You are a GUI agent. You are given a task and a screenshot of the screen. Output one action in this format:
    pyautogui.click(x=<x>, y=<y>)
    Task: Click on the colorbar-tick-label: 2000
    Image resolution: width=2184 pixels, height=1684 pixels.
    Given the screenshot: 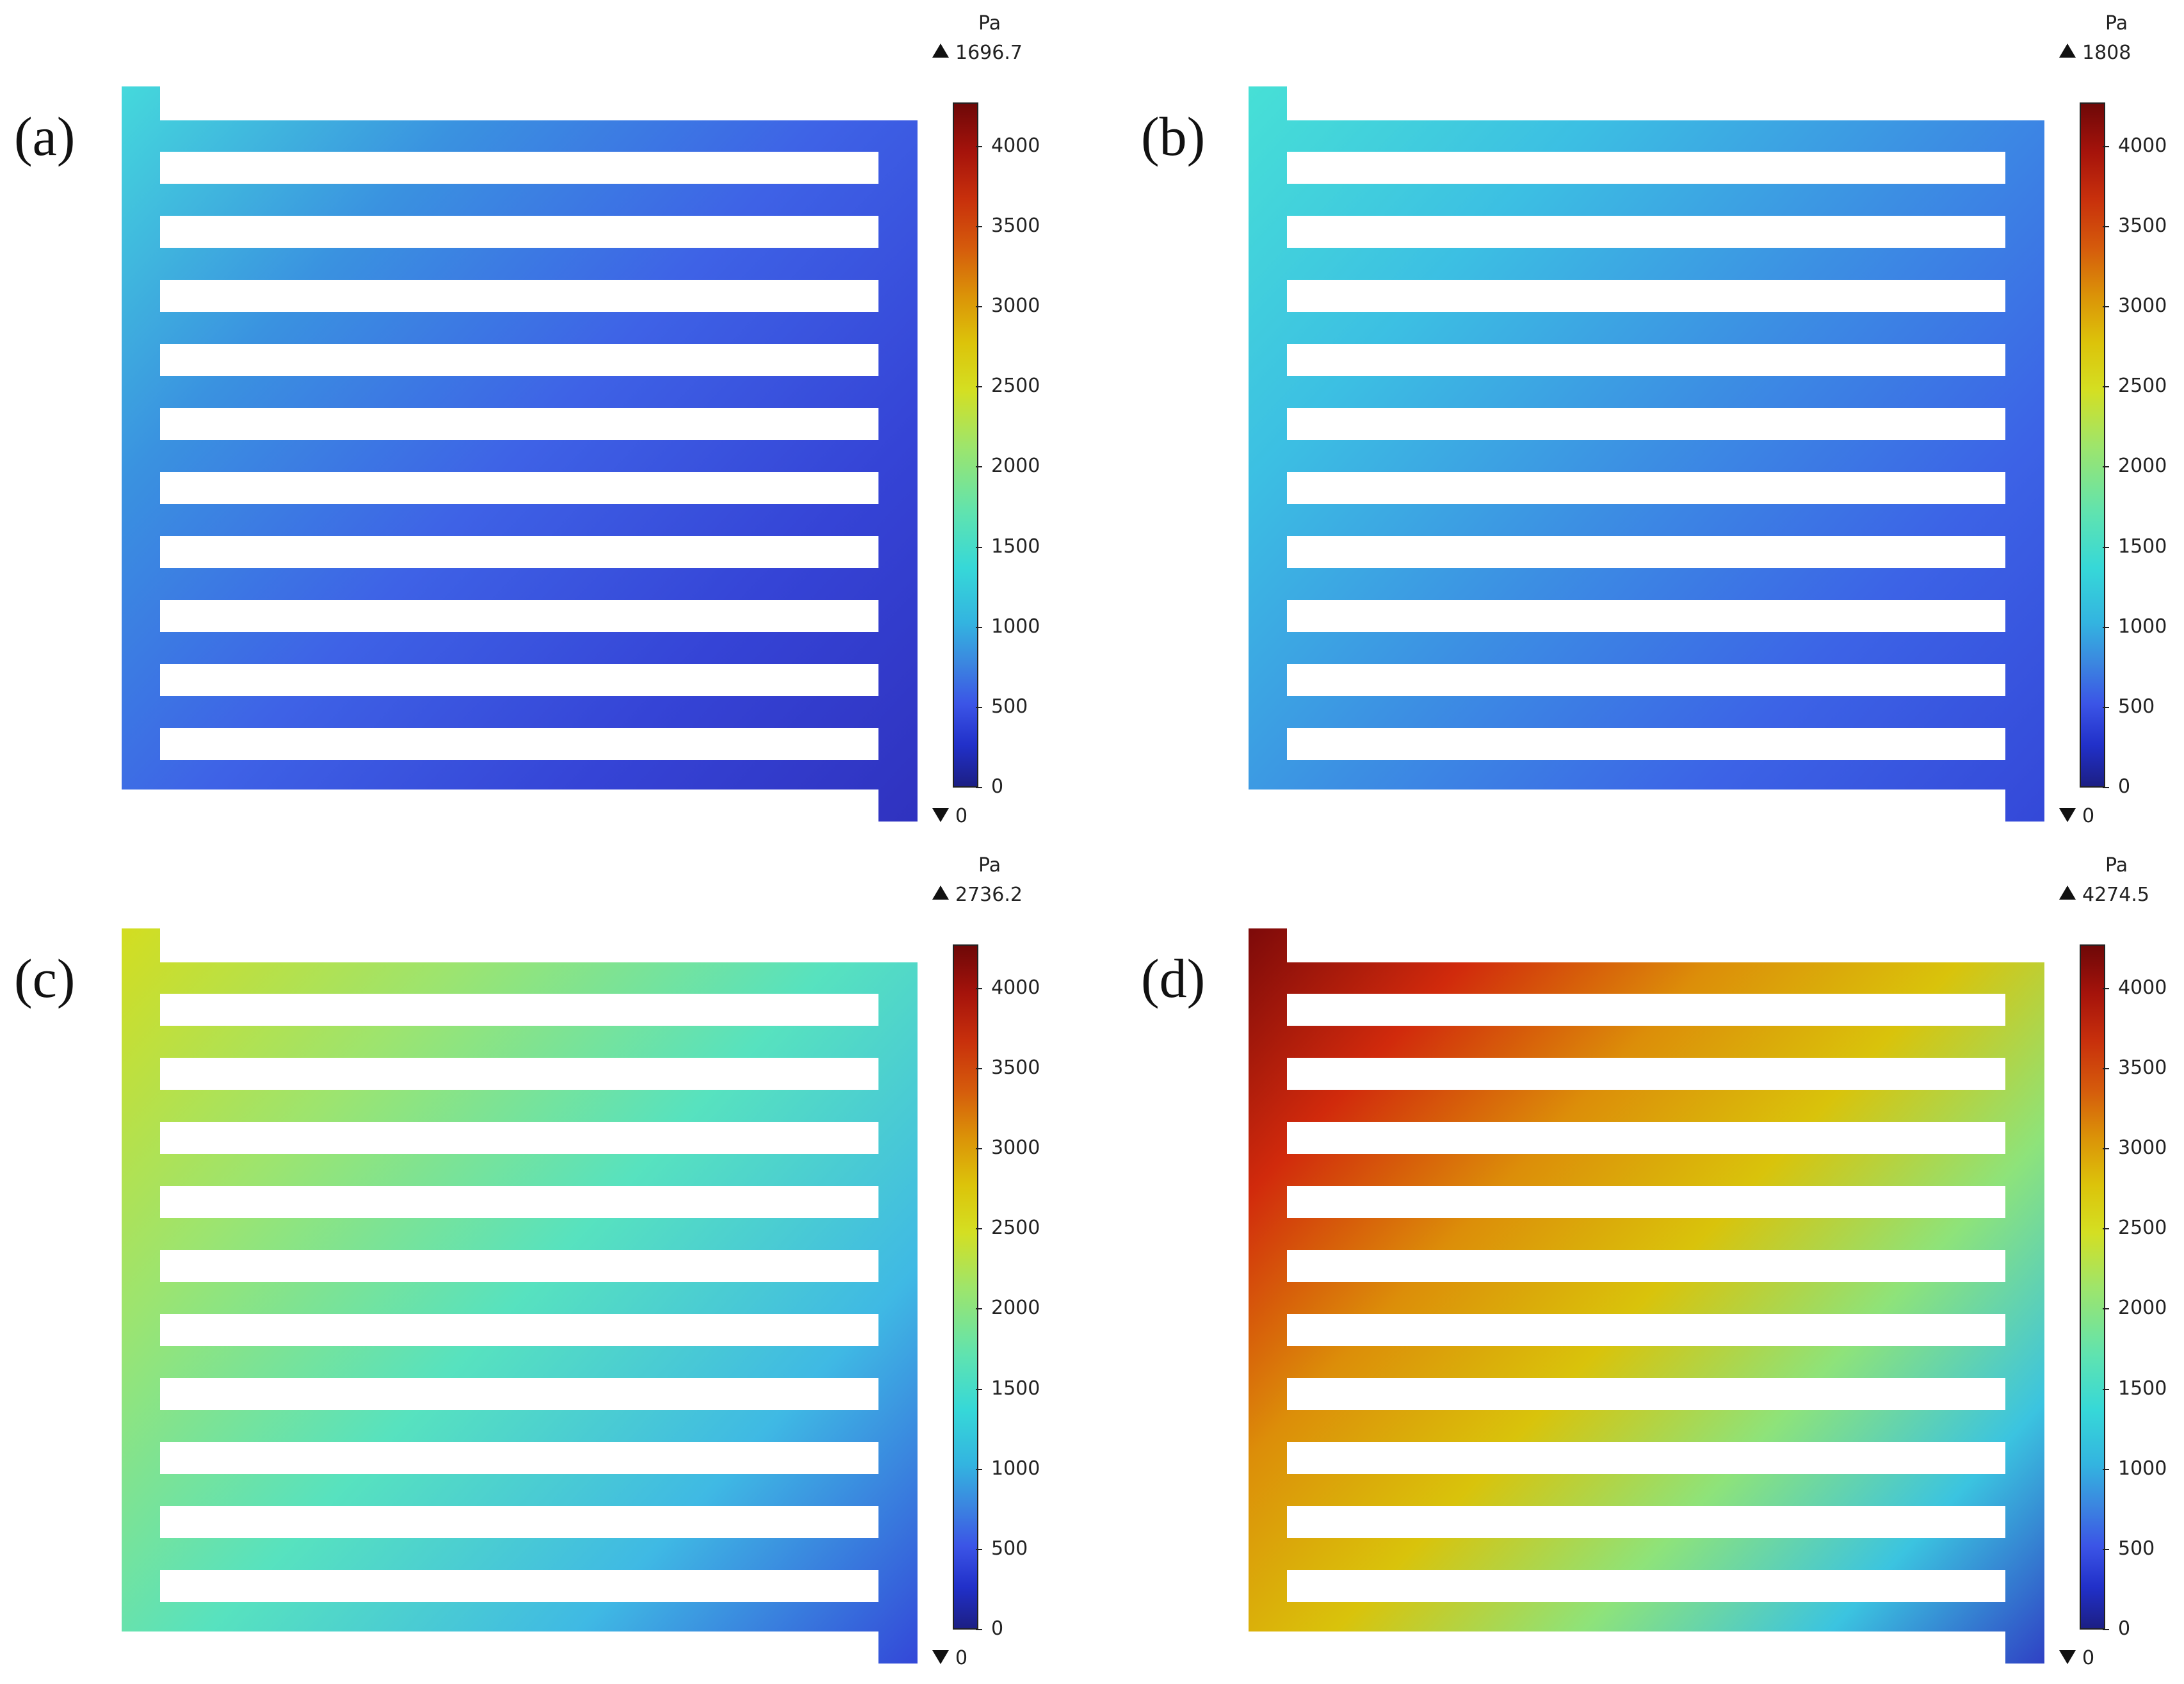 What is the action you would take?
    pyautogui.click(x=2142, y=466)
    